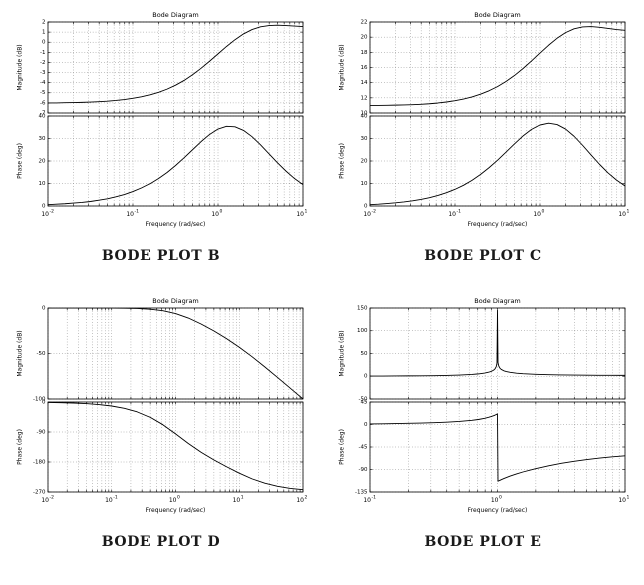 Image resolution: width=644 pixels, height=585 pixels. Describe the element at coordinates (161, 256) in the screenshot. I see `bode-plot-b-caption: BODE PLOT B` at that location.